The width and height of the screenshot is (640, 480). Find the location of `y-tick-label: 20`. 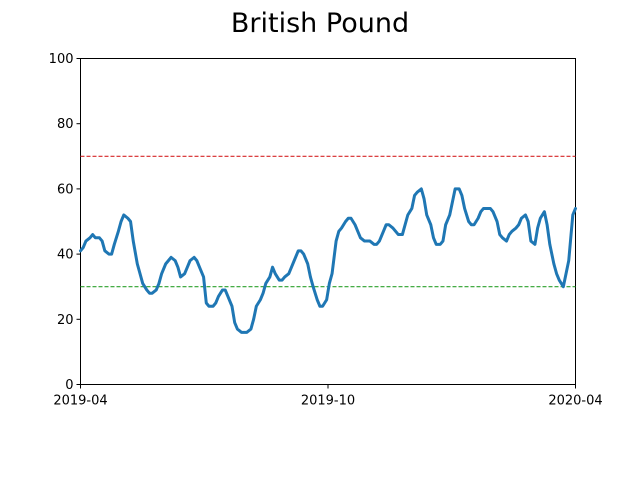

y-tick-label: 20 is located at coordinates (65, 320).